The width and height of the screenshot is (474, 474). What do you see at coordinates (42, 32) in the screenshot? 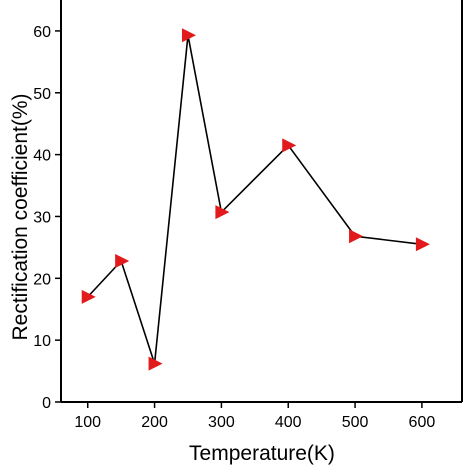
I see `y-tick-label: 60` at bounding box center [42, 32].